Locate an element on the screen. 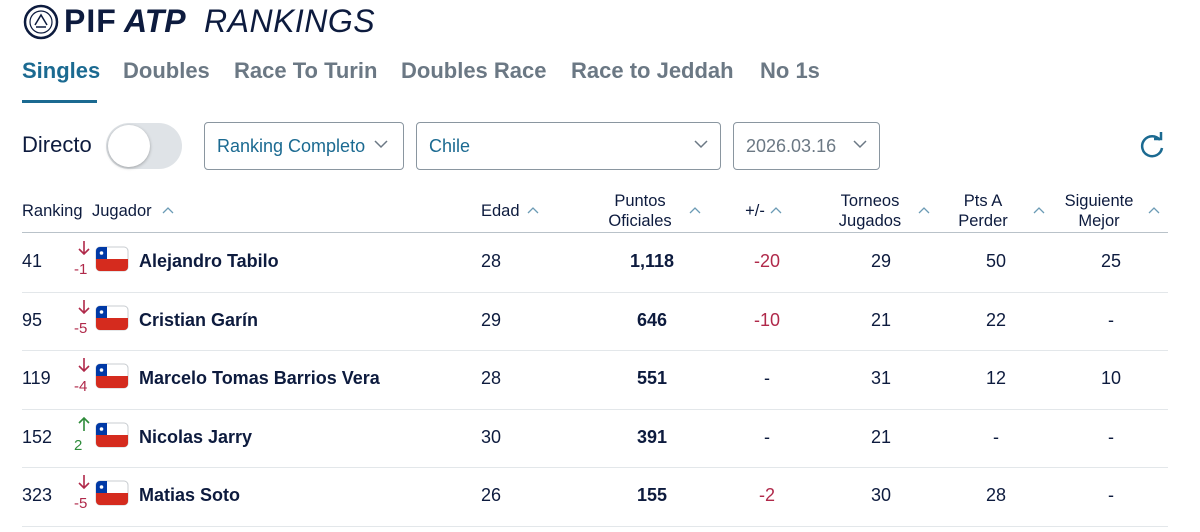  column-header: Jugador is located at coordinates (122, 211).